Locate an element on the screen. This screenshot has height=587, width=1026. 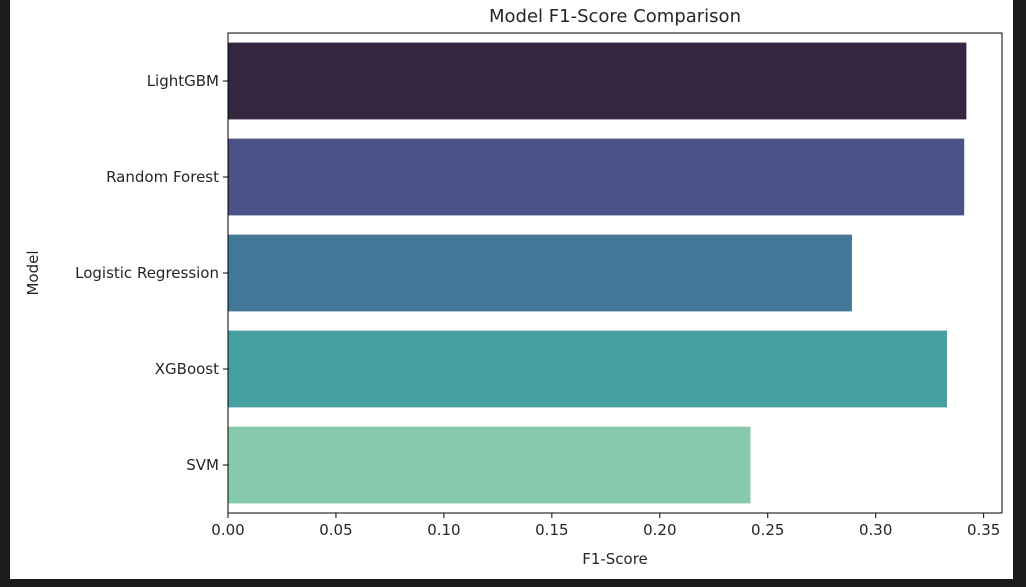
x-tick-label: 0.35 is located at coordinates (983, 530).